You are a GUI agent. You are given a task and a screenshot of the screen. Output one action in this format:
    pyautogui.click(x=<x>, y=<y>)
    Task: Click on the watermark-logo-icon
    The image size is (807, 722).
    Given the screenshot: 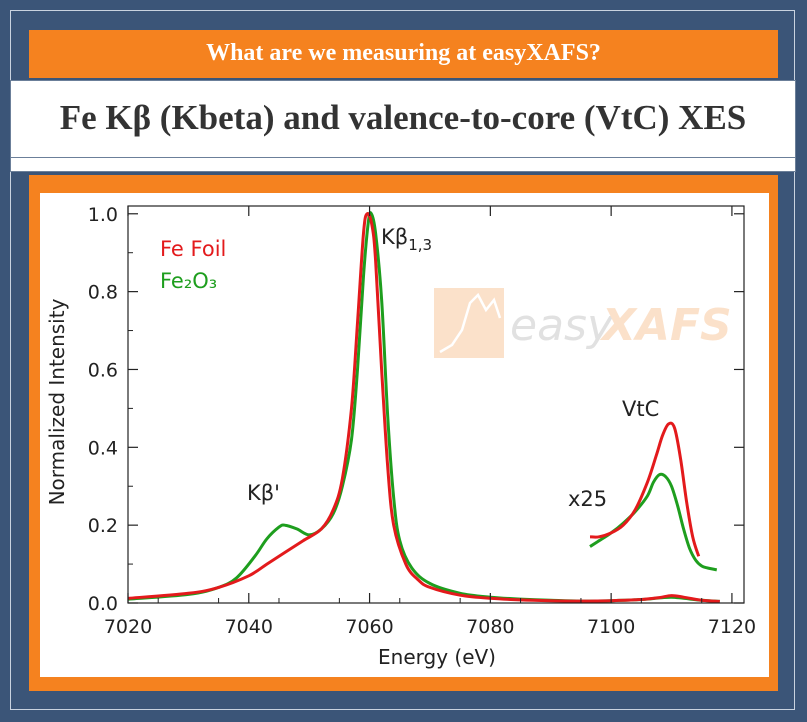 What is the action you would take?
    pyautogui.click(x=469, y=323)
    